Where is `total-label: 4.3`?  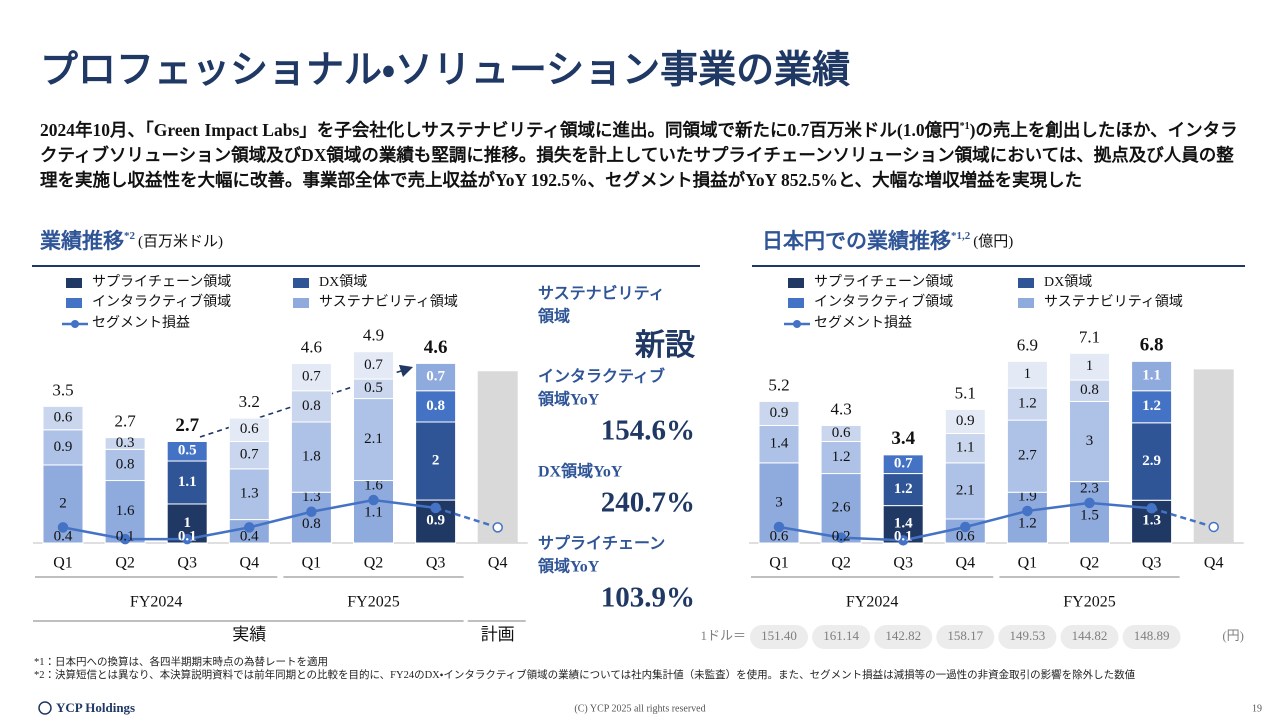
total-label: 4.3 is located at coordinates (840, 408).